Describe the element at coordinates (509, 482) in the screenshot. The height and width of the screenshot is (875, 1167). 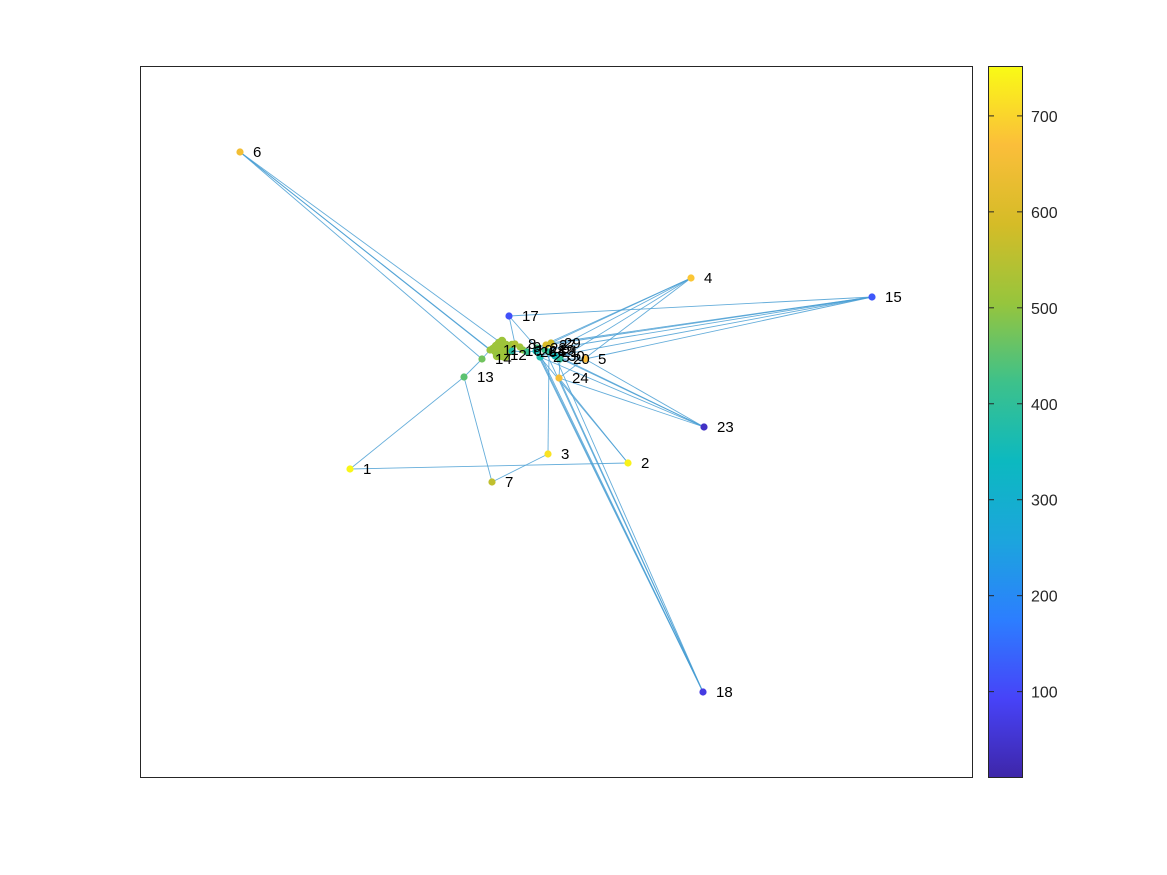
I see `node-label: 7` at that location.